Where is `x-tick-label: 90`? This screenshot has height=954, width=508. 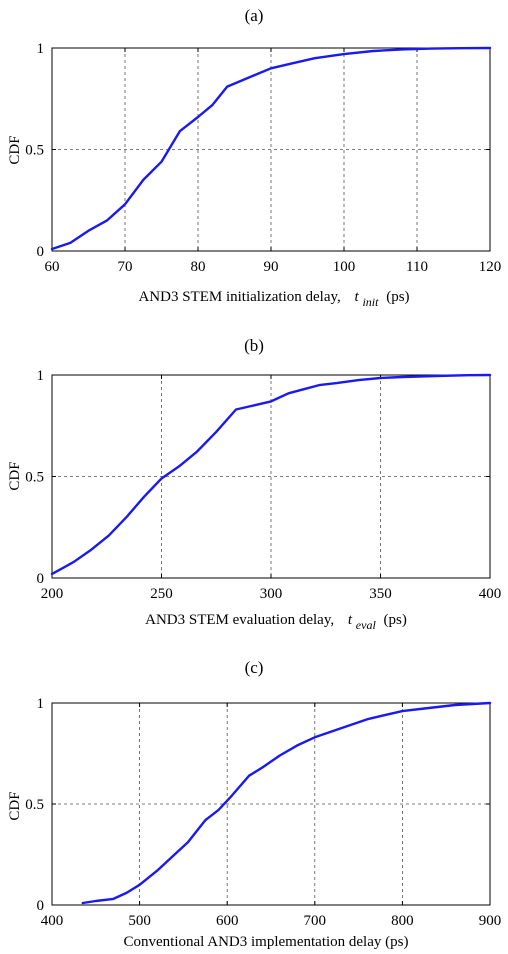 x-tick-label: 90 is located at coordinates (271, 267).